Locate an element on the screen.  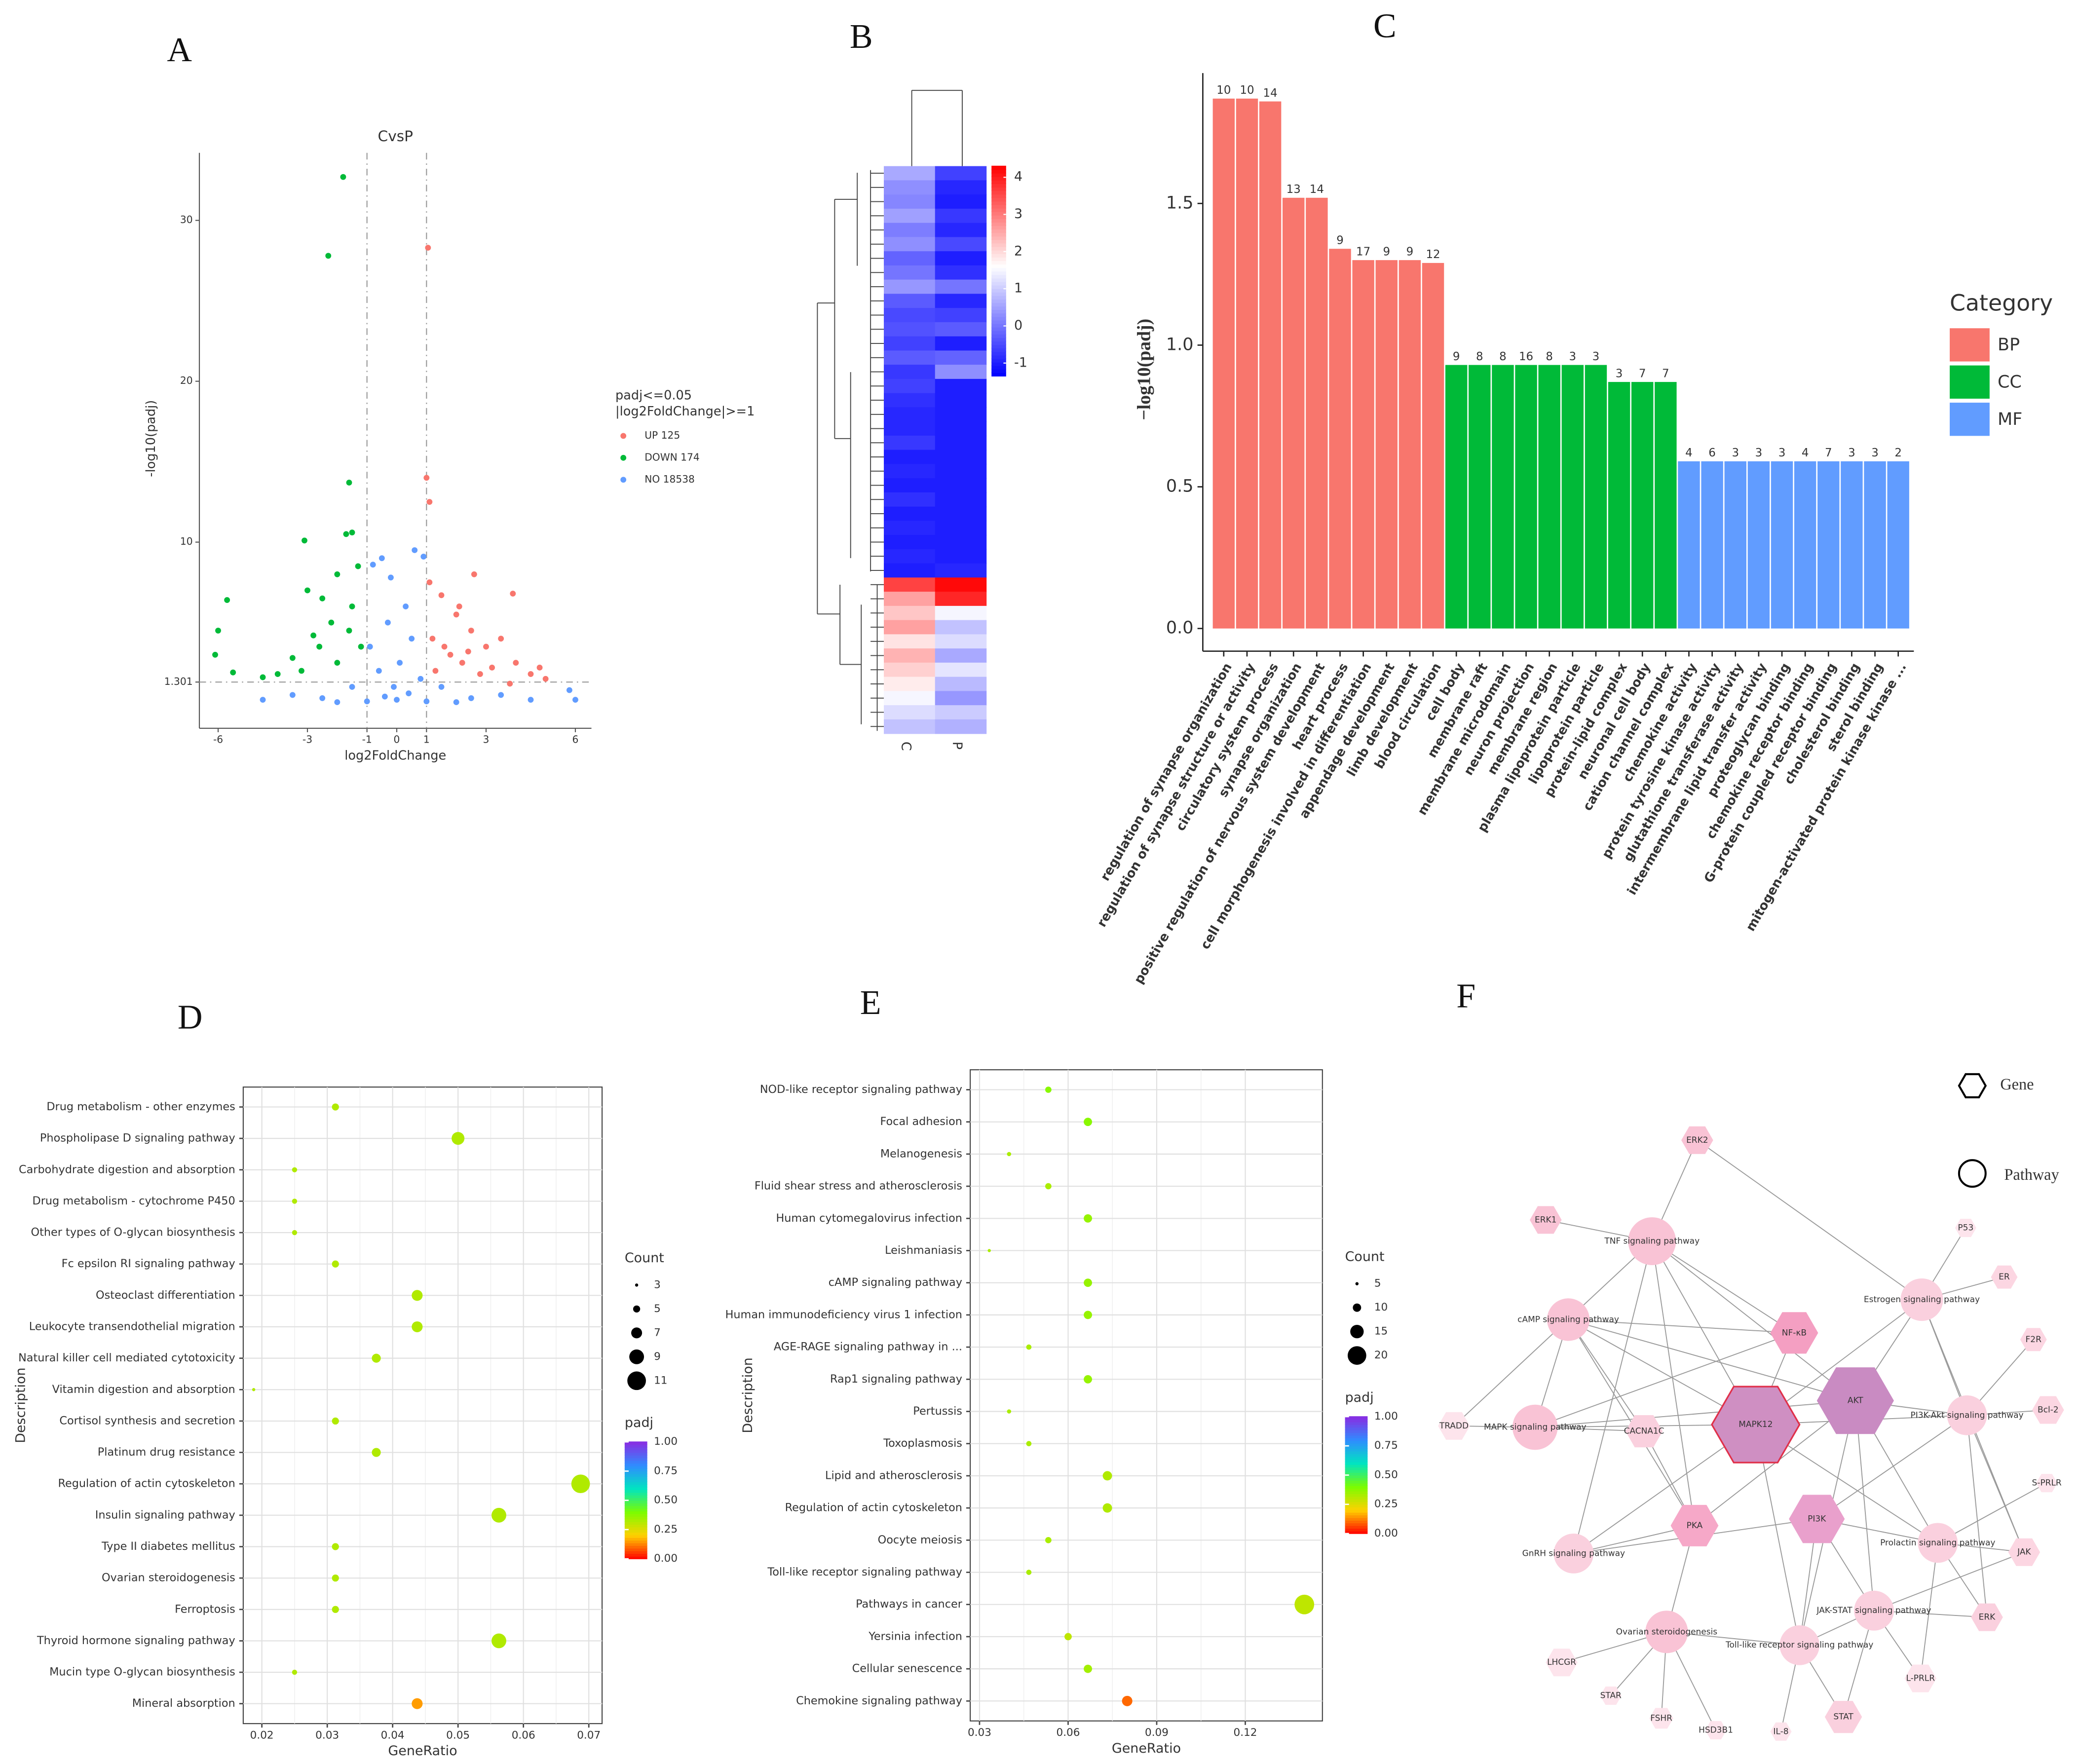
pathway-node is located at coordinates (1799, 1645).